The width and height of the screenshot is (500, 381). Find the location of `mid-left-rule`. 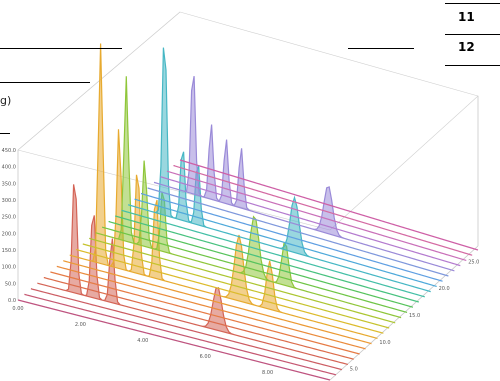

mid-left-rule is located at coordinates (45, 82).